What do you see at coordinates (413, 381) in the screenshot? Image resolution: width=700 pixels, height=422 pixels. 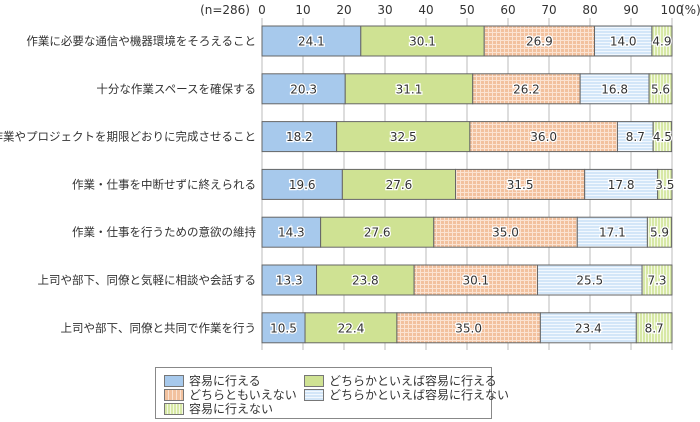 I see `legend-label: どちらかといえば容易に行える` at bounding box center [413, 381].